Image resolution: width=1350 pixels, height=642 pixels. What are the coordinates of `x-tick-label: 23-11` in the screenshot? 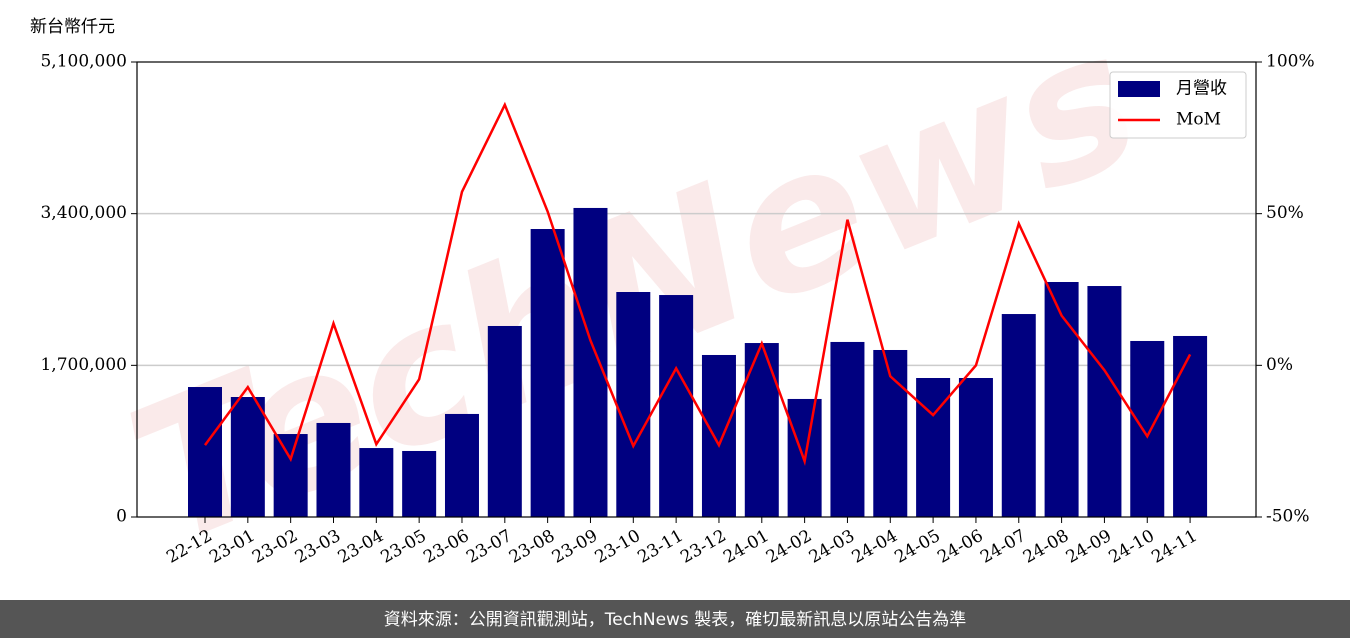 It's located at (660, 547).